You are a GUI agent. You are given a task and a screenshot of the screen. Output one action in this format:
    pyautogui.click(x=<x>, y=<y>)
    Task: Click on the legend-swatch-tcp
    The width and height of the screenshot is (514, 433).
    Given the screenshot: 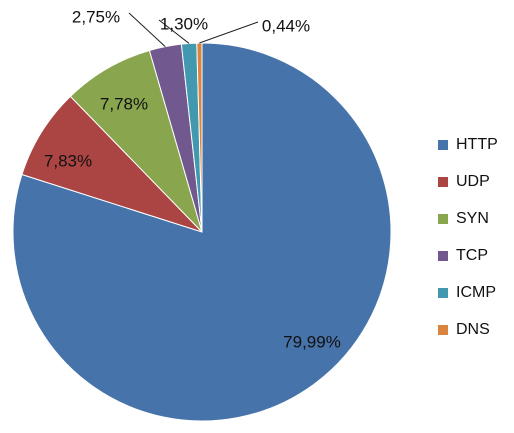 What is the action you would take?
    pyautogui.click(x=443, y=256)
    